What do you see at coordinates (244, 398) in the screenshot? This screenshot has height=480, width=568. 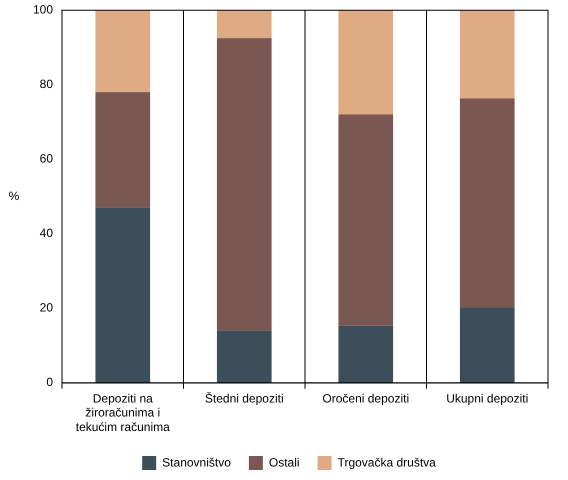 I see `x-tick-label: Štedni depoziti` at bounding box center [244, 398].